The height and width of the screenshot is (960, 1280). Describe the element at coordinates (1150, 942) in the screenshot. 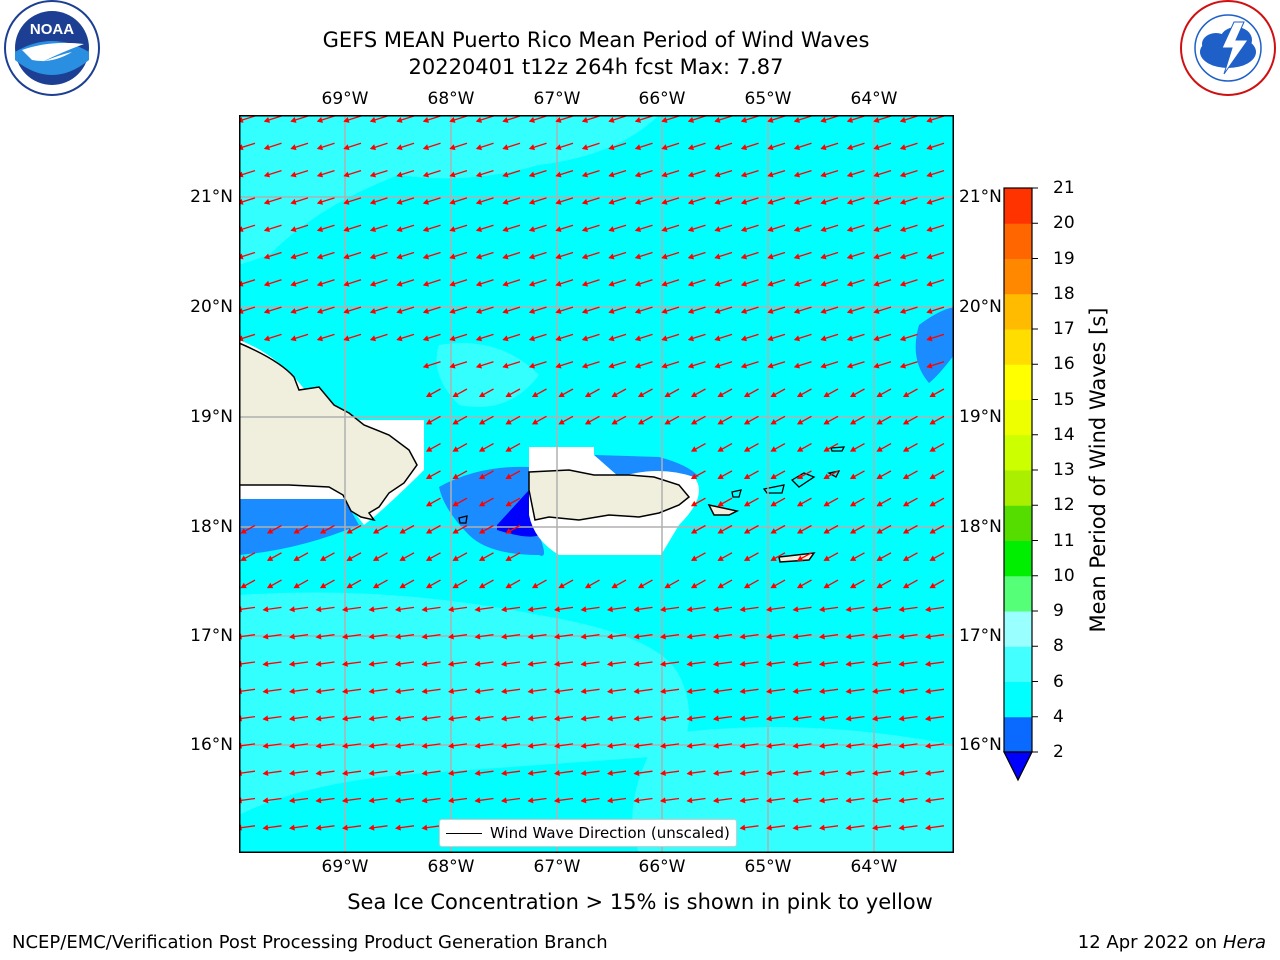

I see `footer-date-text: 12 Apr 2022 on` at that location.